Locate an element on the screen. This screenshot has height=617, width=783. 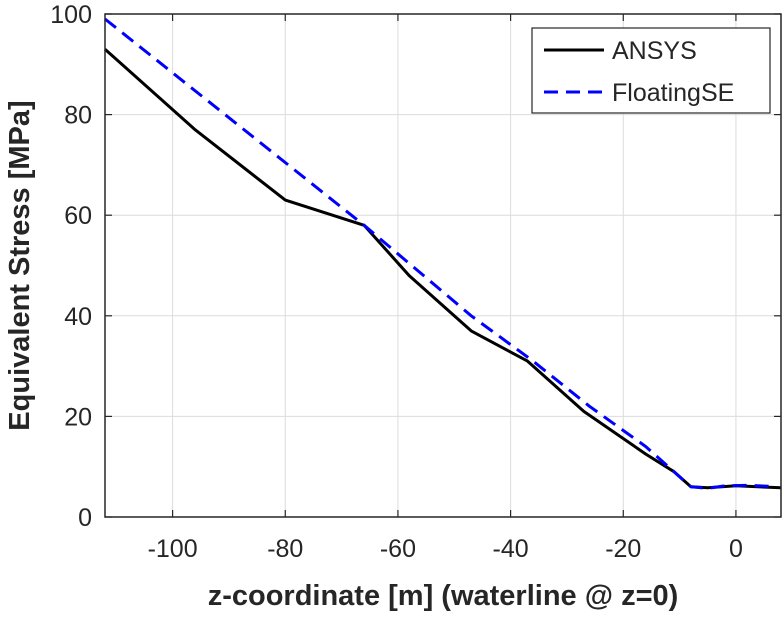
legend-box is located at coordinates (651, 70).